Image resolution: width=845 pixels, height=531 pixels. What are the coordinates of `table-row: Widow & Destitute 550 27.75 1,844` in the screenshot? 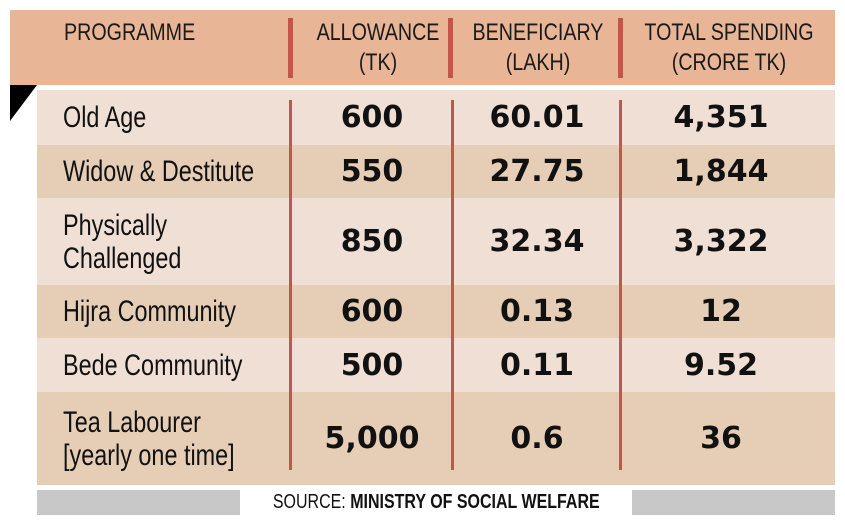 It's located at (436, 171).